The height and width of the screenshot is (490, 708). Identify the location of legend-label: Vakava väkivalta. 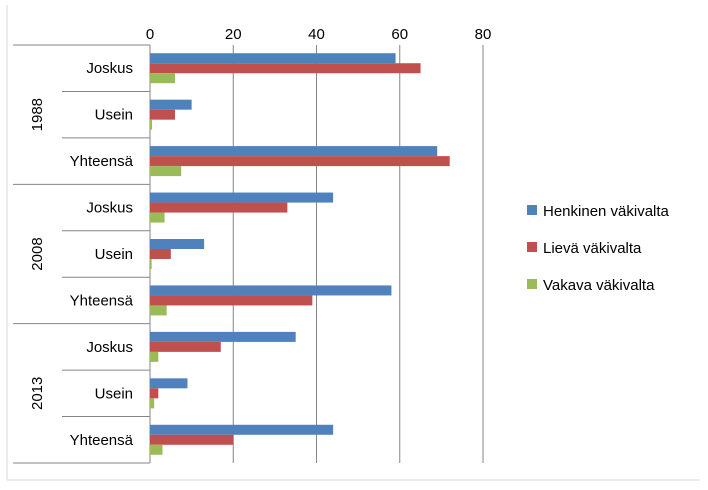
(599, 285).